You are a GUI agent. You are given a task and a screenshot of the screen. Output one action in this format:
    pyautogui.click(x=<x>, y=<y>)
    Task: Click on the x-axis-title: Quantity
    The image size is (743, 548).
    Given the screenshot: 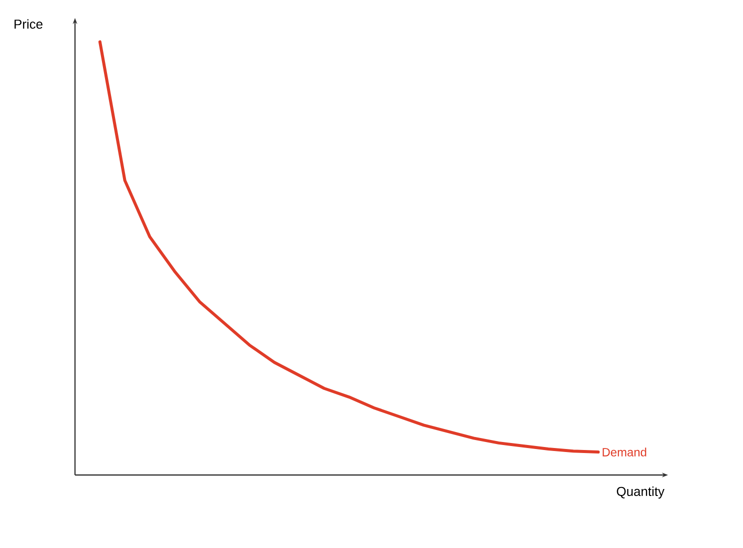 What is the action you would take?
    pyautogui.click(x=640, y=492)
    